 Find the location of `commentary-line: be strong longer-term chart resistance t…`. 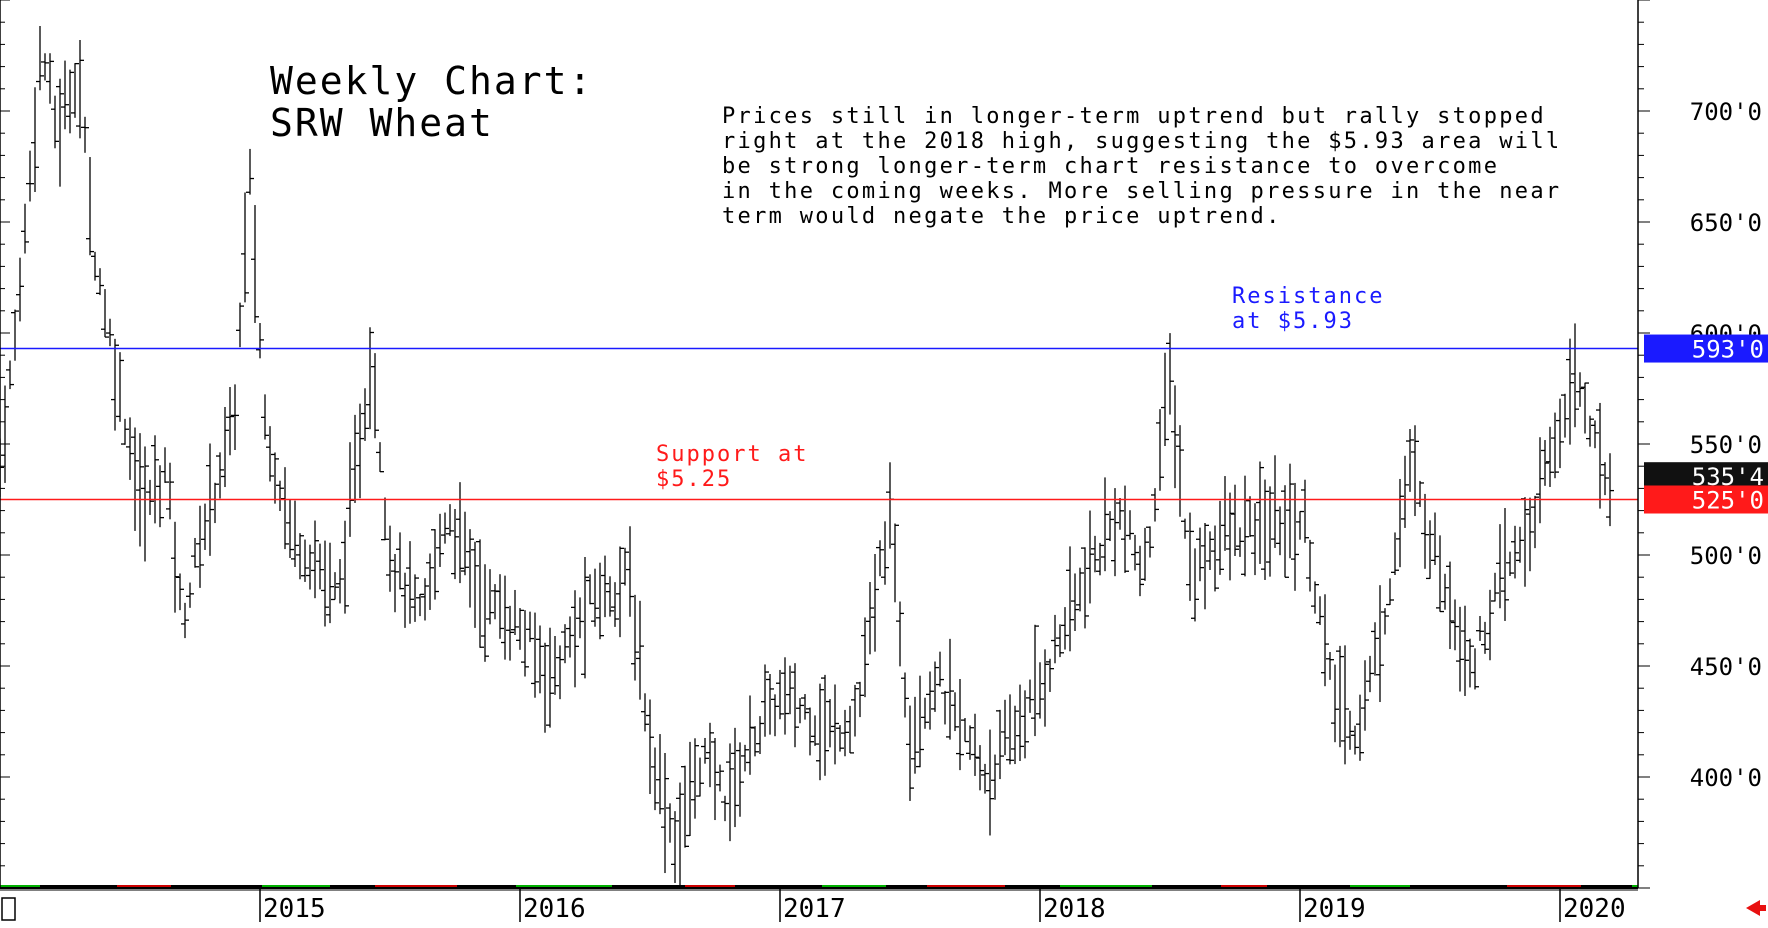

commentary-line: be strong longer-term chart resistance t… is located at coordinates (1111, 166).